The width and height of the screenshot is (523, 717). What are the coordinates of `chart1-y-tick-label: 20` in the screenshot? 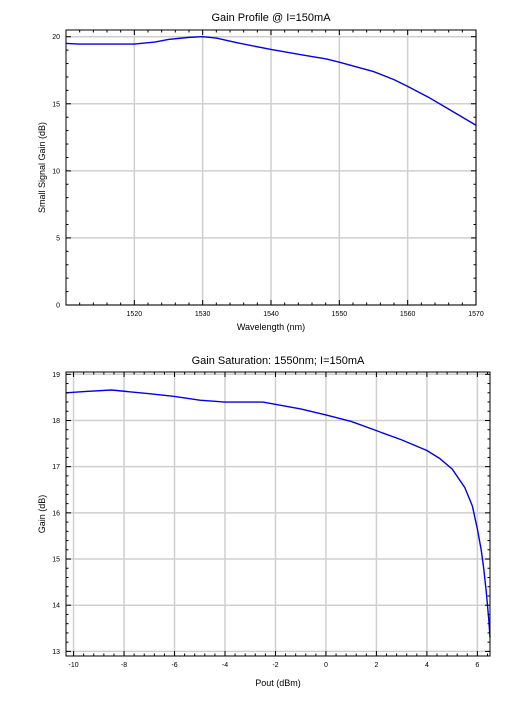 It's located at (56, 37).